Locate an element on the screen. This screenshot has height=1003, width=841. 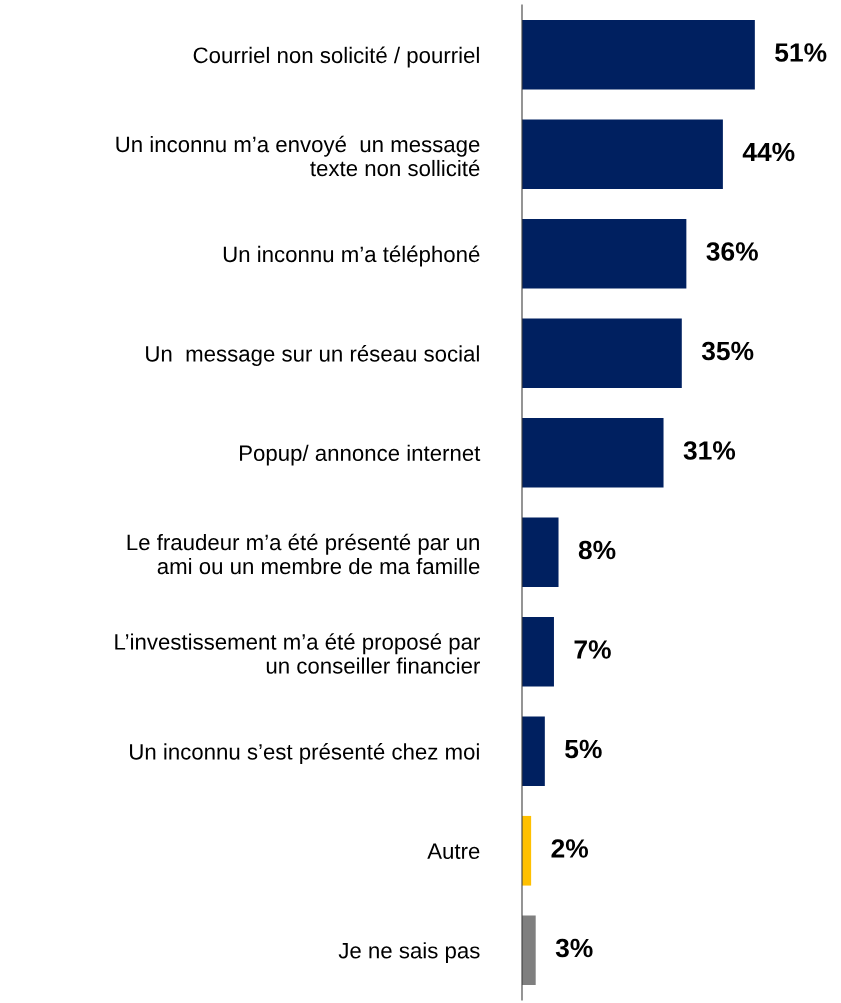
data-label: 31% is located at coordinates (709, 450).